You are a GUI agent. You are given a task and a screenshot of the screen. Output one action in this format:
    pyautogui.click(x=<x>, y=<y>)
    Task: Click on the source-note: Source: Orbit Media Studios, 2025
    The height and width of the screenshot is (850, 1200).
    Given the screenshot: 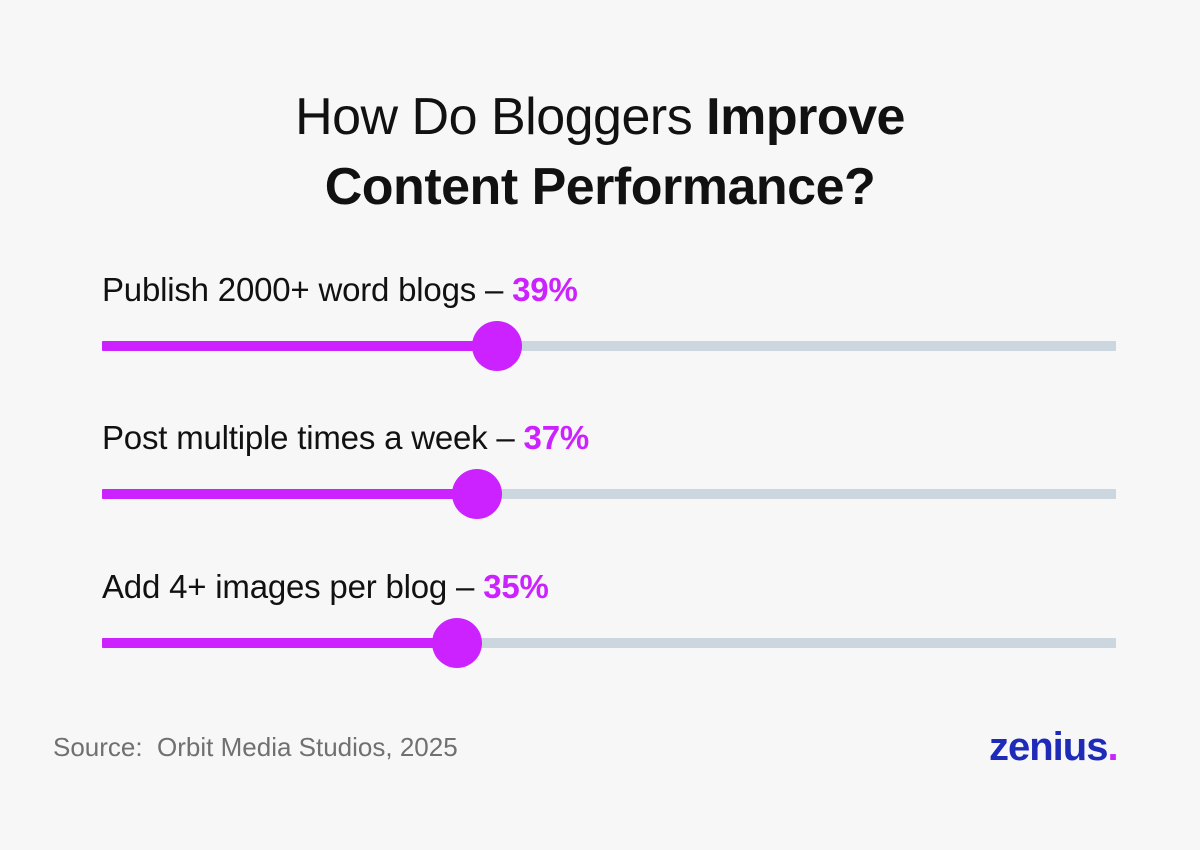 What is the action you would take?
    pyautogui.click(x=255, y=747)
    